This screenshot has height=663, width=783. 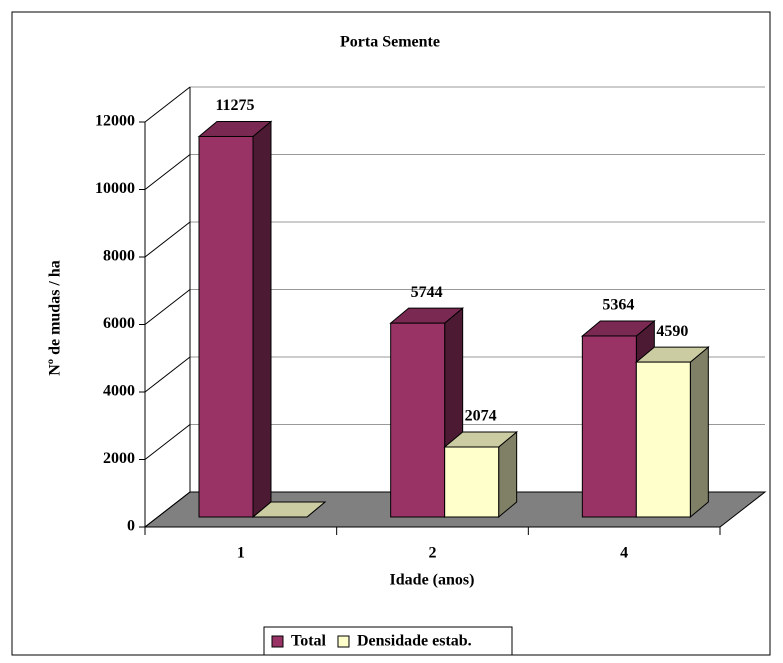 I want to click on y-tick-label: 12000, so click(x=115, y=121).